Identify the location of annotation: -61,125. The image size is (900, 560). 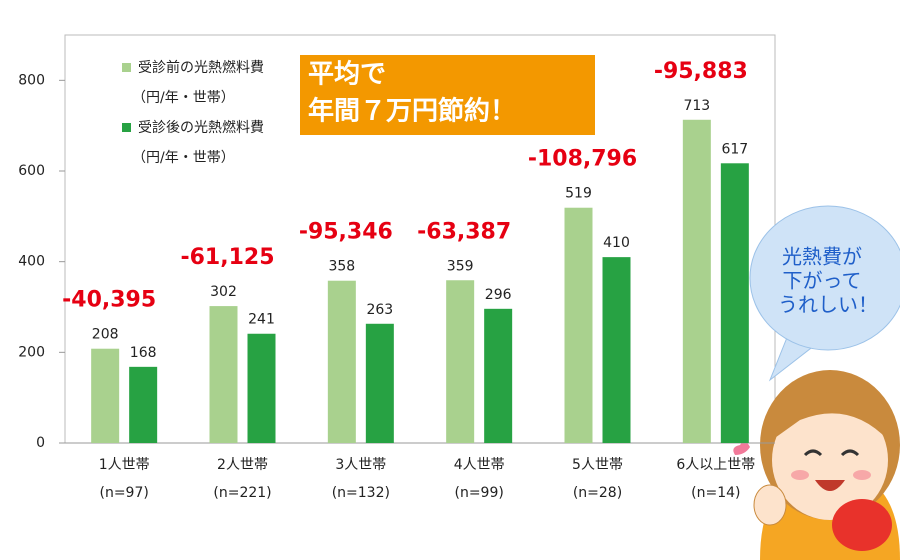
(227, 257).